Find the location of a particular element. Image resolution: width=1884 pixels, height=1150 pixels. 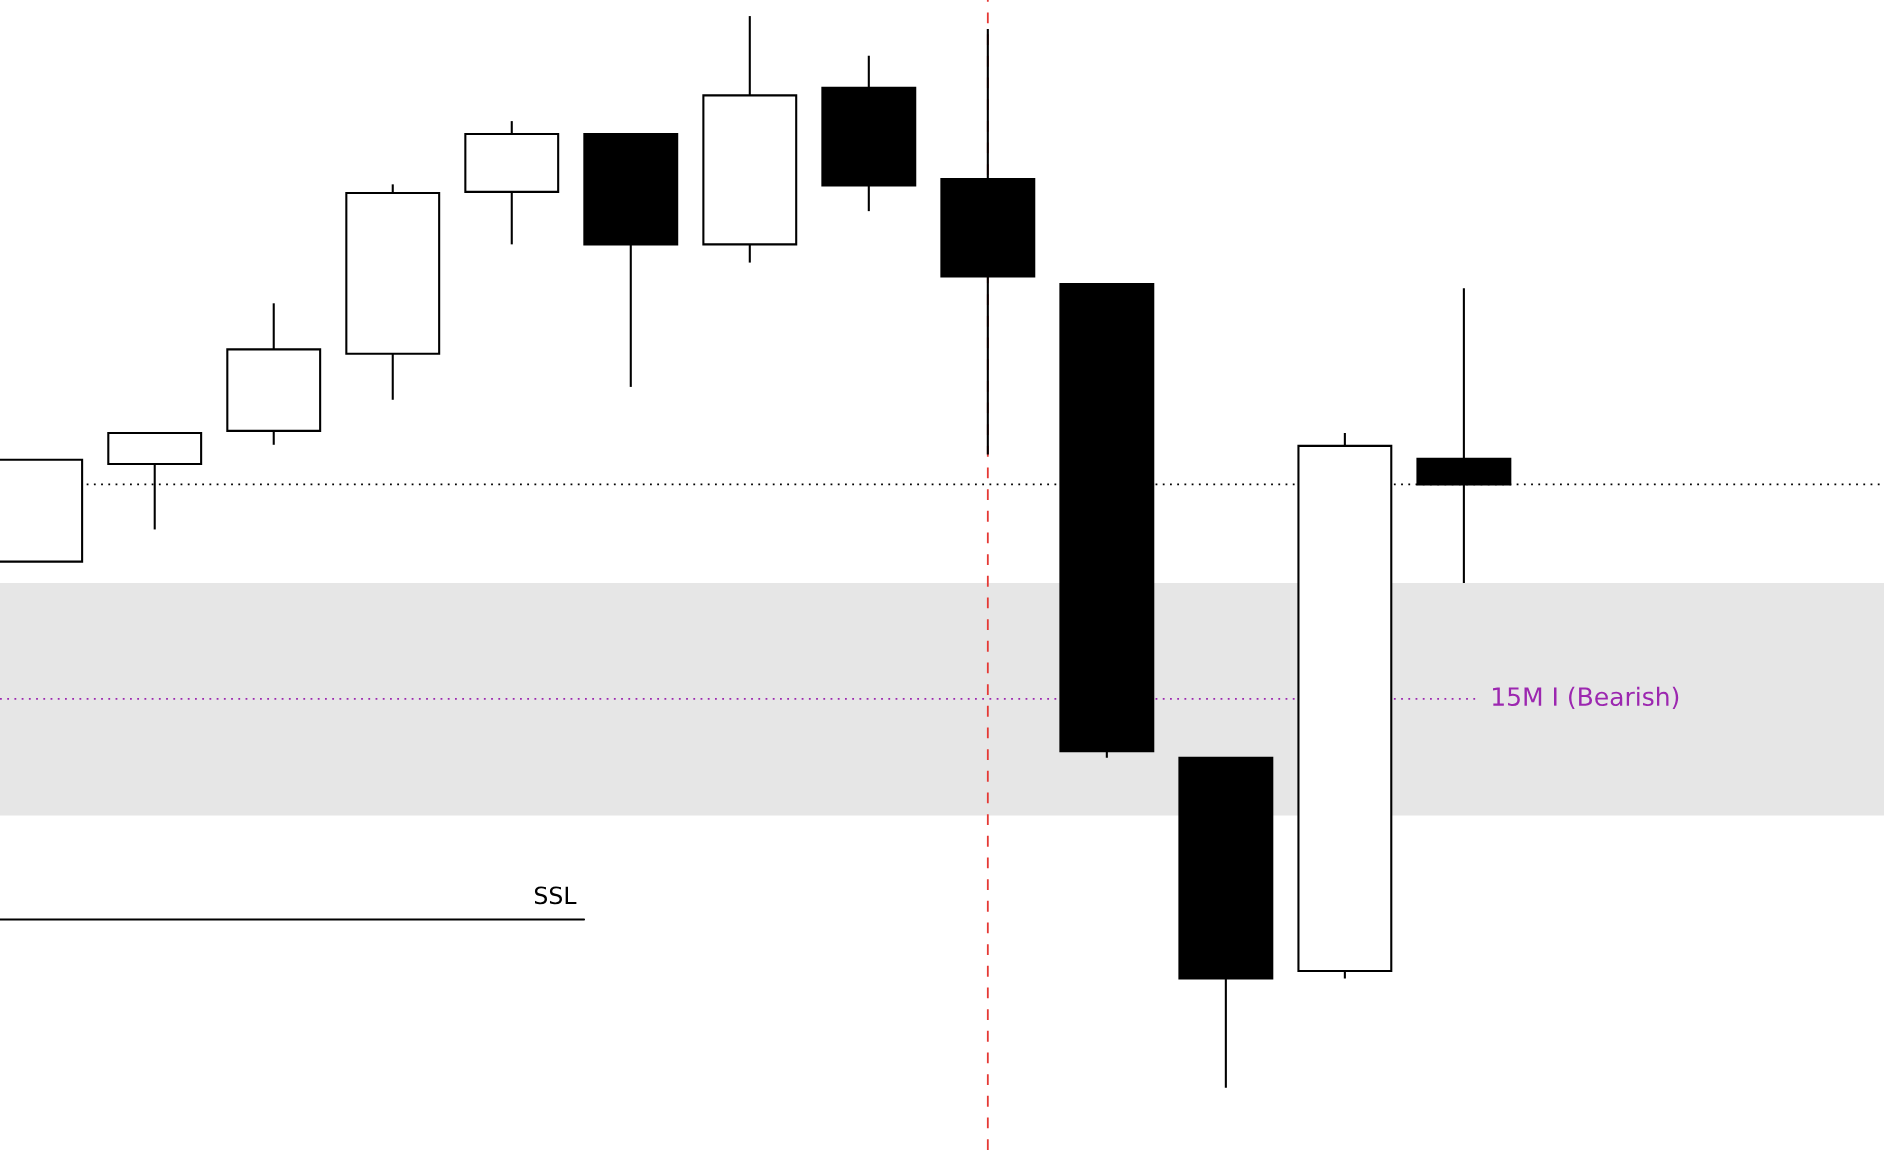

candlestick is located at coordinates (1464, 436).